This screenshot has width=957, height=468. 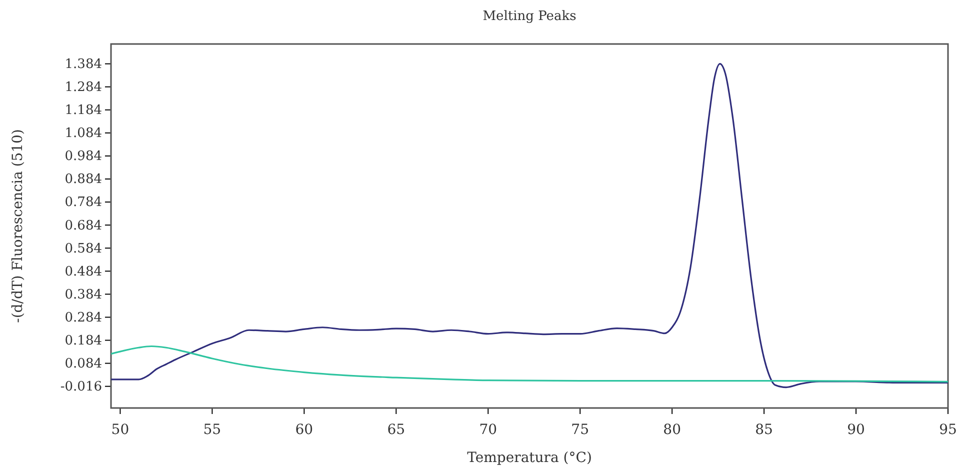 I want to click on y-tick-label: 1.384, so click(x=83, y=64).